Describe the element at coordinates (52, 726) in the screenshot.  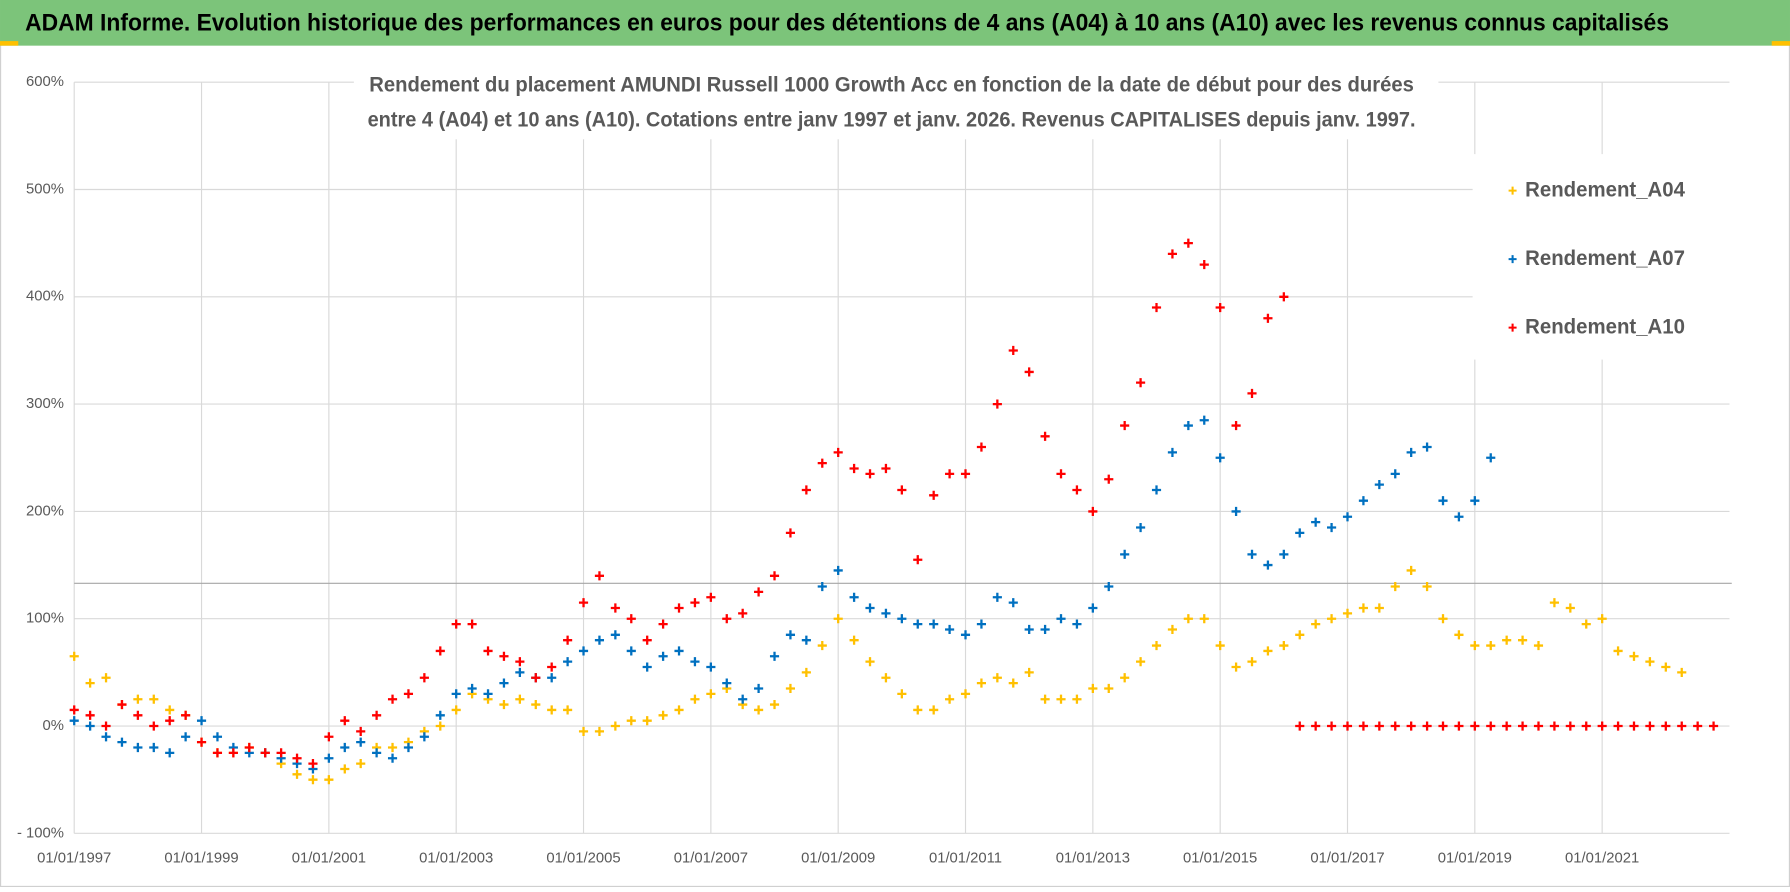
I see `y-tick-label: 0%` at that location.